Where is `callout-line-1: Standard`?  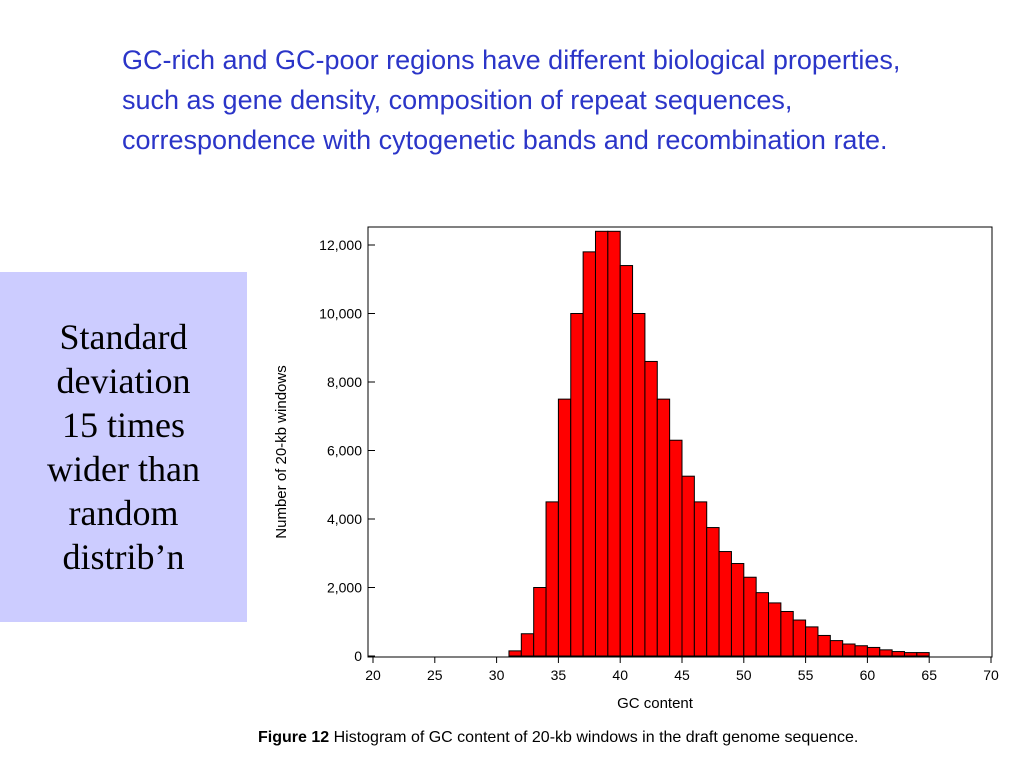 callout-line-1: Standard is located at coordinates (123, 337).